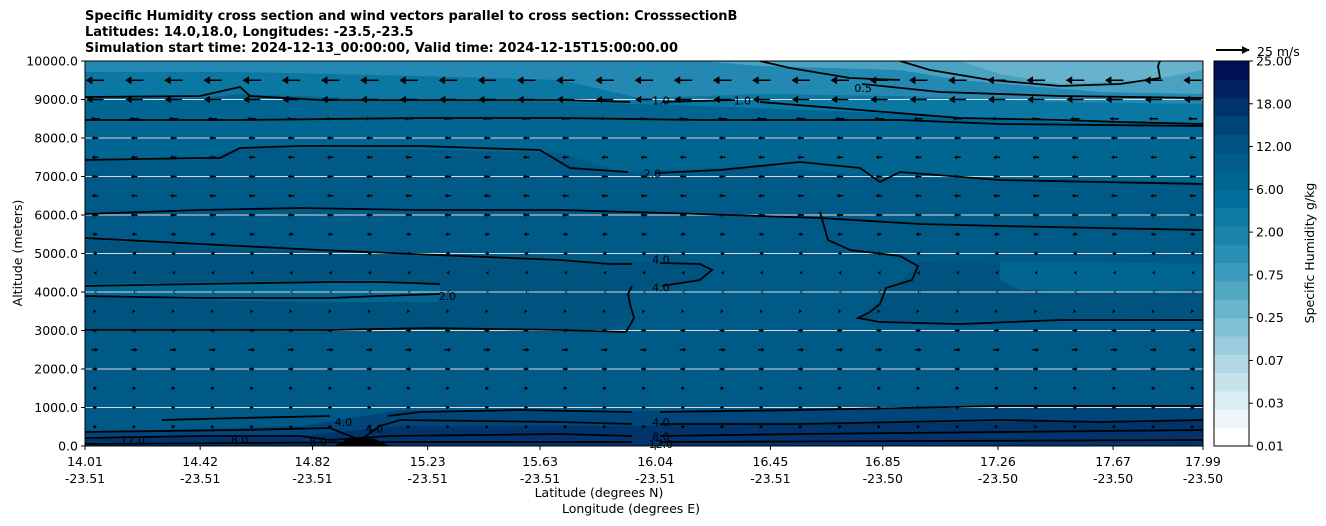 The image size is (1326, 526). Describe the element at coordinates (931, 422) in the screenshot. I see `contour-line-6p0-b` at that location.